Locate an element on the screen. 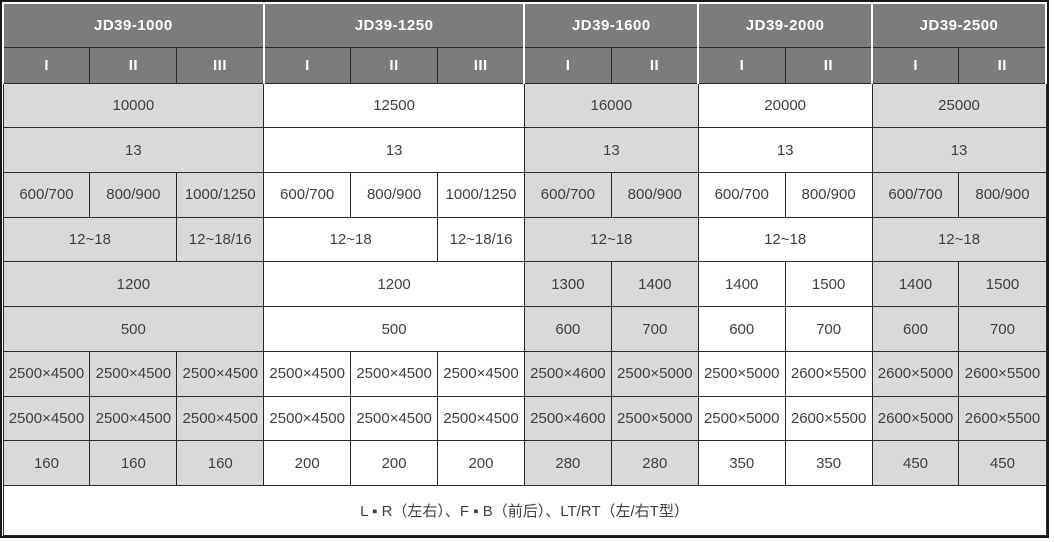 This screenshot has width=1054, height=542. spec-cell-r3c5: 800/900 is located at coordinates (394, 194).